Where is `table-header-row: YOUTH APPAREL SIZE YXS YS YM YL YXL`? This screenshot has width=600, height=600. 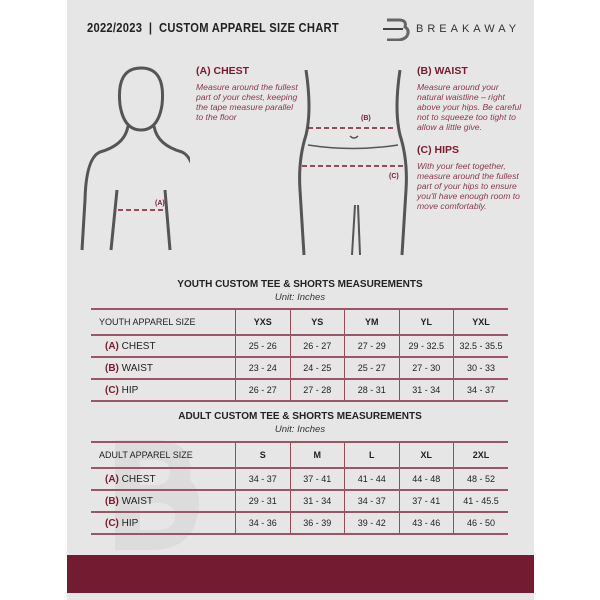
table-header-row: YOUTH APPAREL SIZE YXS YS YM YL YXL is located at coordinates (299, 322).